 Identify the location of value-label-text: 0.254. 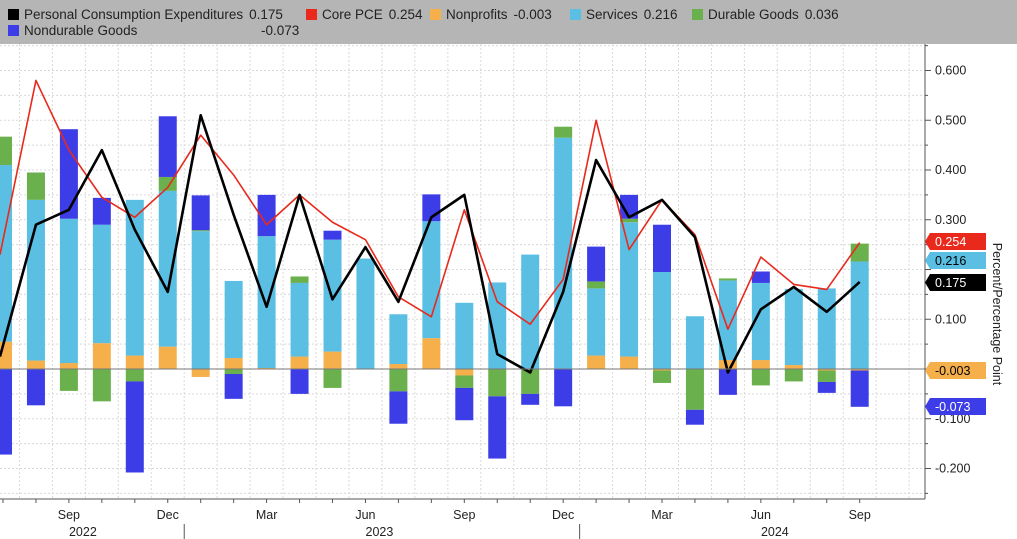
(950, 242).